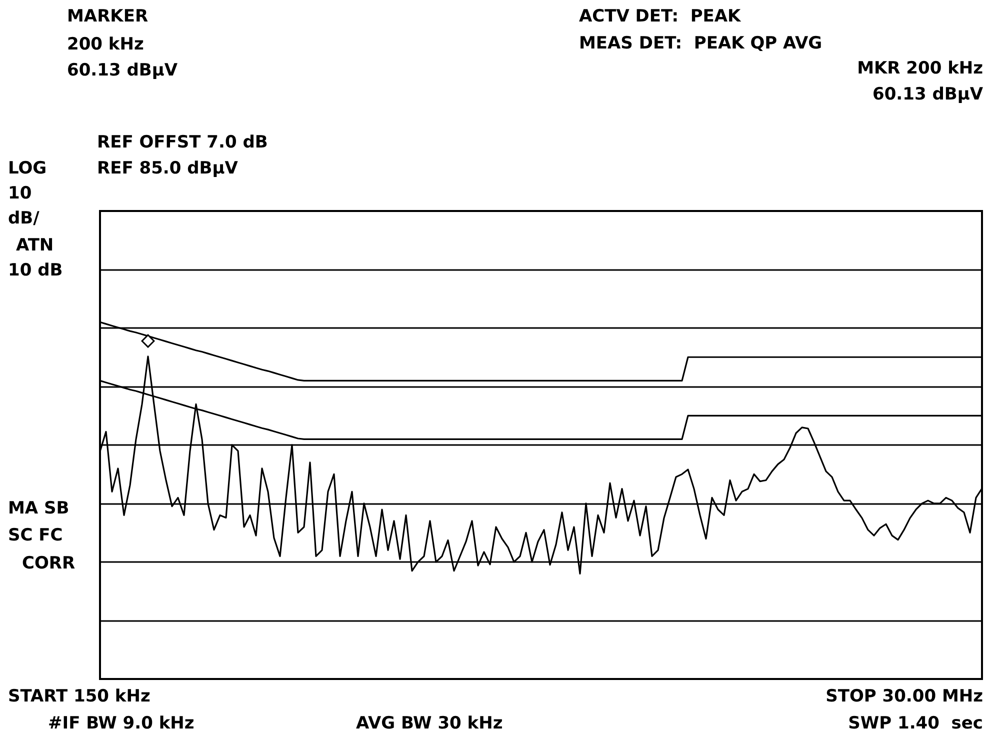 The width and height of the screenshot is (985, 754). Describe the element at coordinates (920, 68) in the screenshot. I see `text: MKR 200 kHz` at that location.